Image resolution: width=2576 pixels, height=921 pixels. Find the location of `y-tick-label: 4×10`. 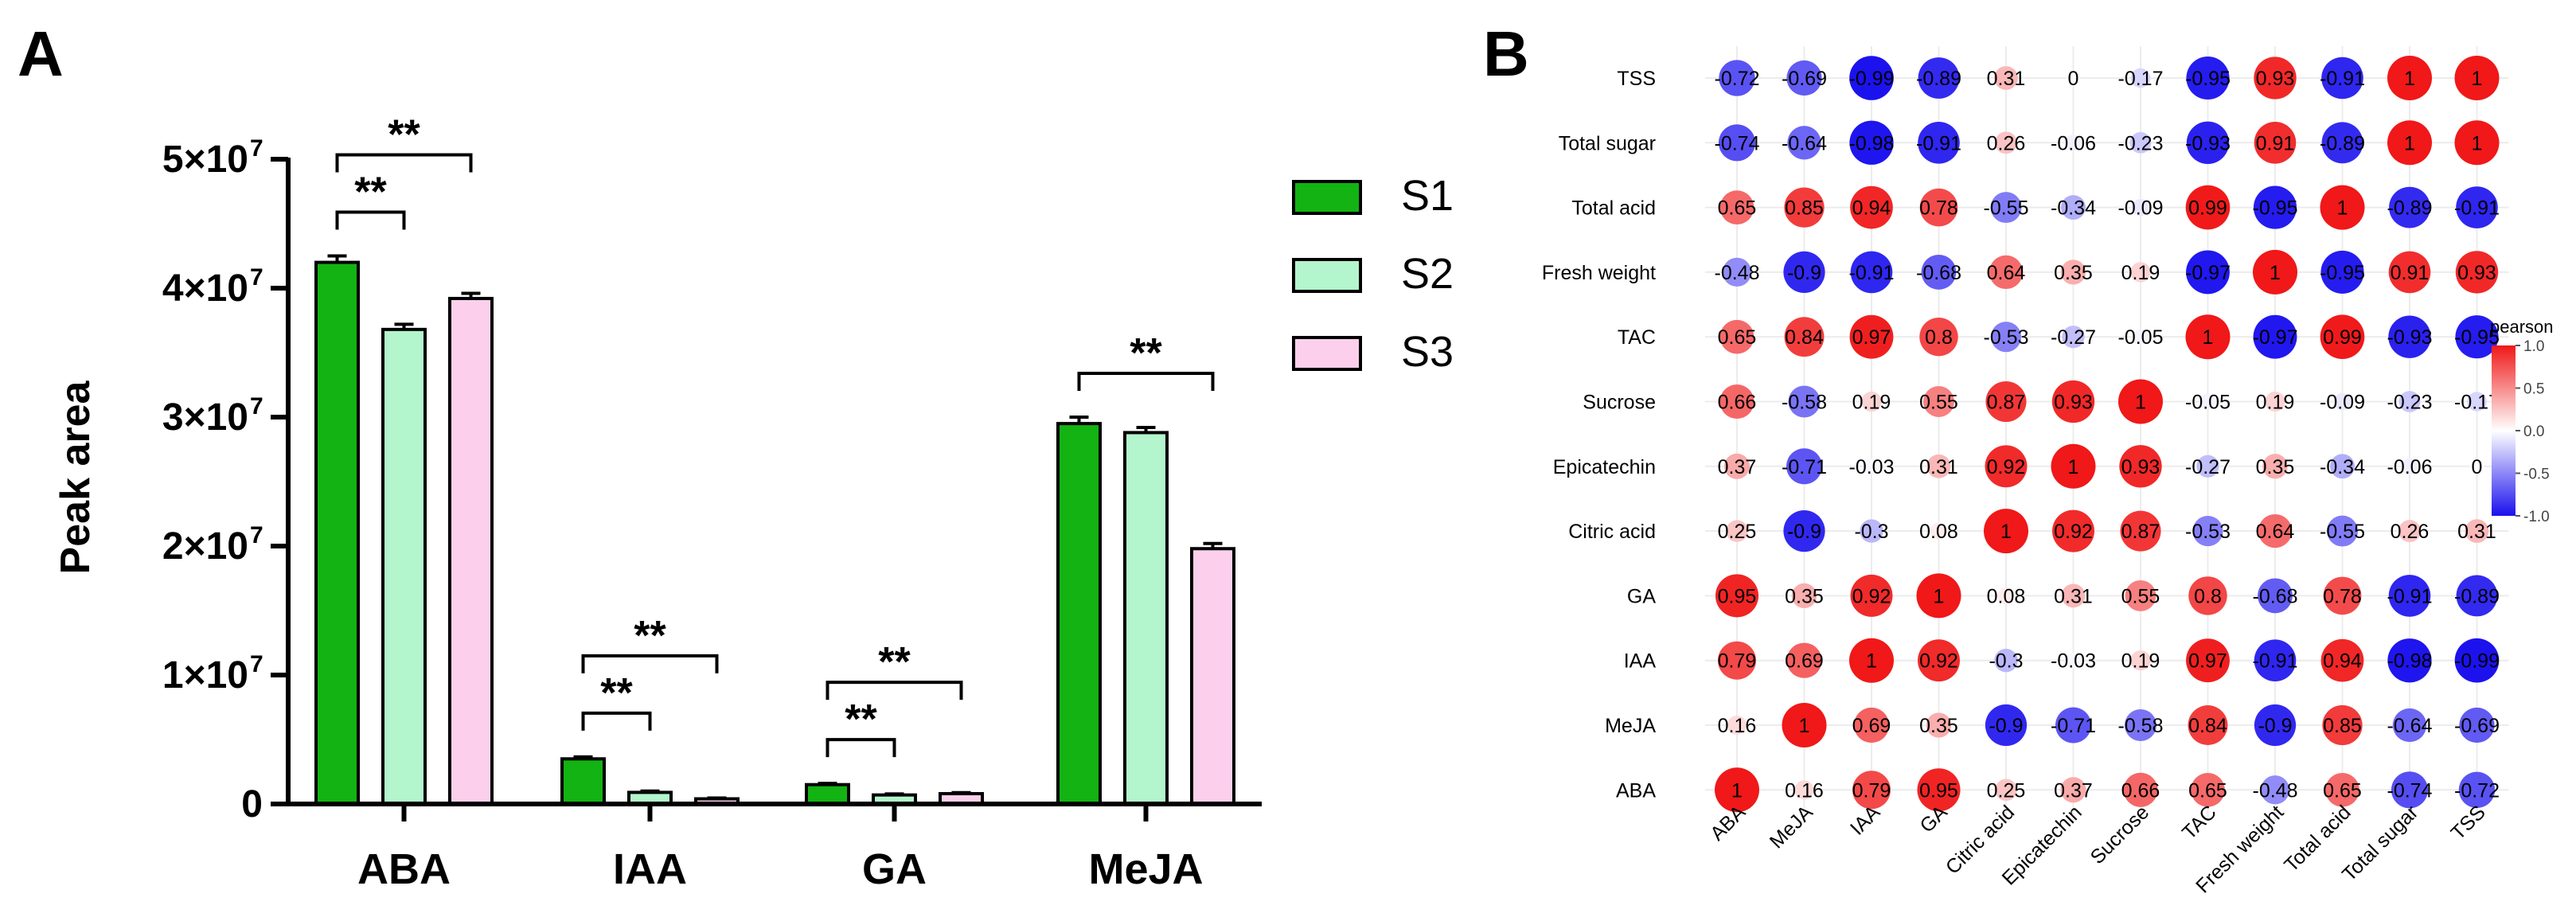

y-tick-label: 4×10 is located at coordinates (205, 288).